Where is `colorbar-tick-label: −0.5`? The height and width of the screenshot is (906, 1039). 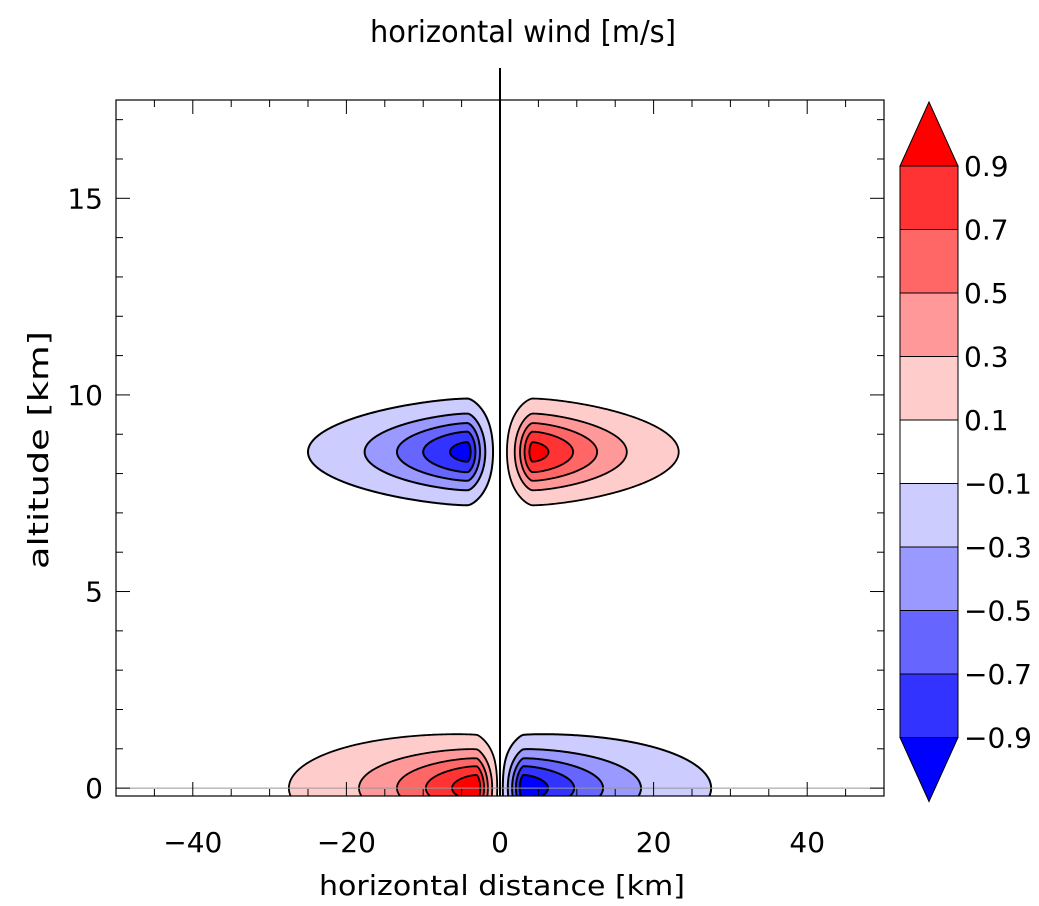
colorbar-tick-label: −0.5 is located at coordinates (998, 611).